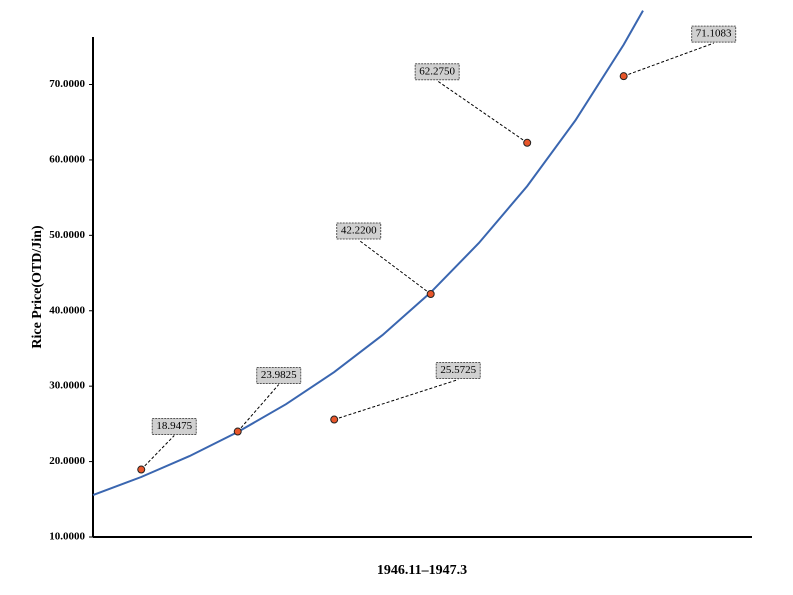 This screenshot has width=793, height=595. What do you see at coordinates (67, 235) in the screenshot?
I see `y-tick-label: 50.0000` at bounding box center [67, 235].